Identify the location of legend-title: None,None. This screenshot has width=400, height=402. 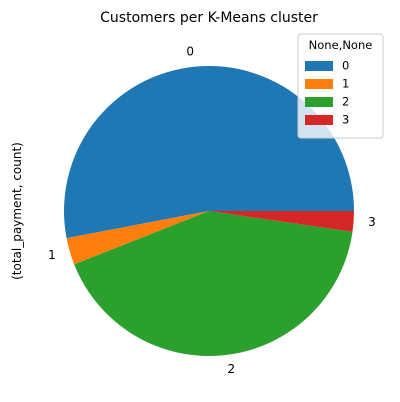
(341, 45).